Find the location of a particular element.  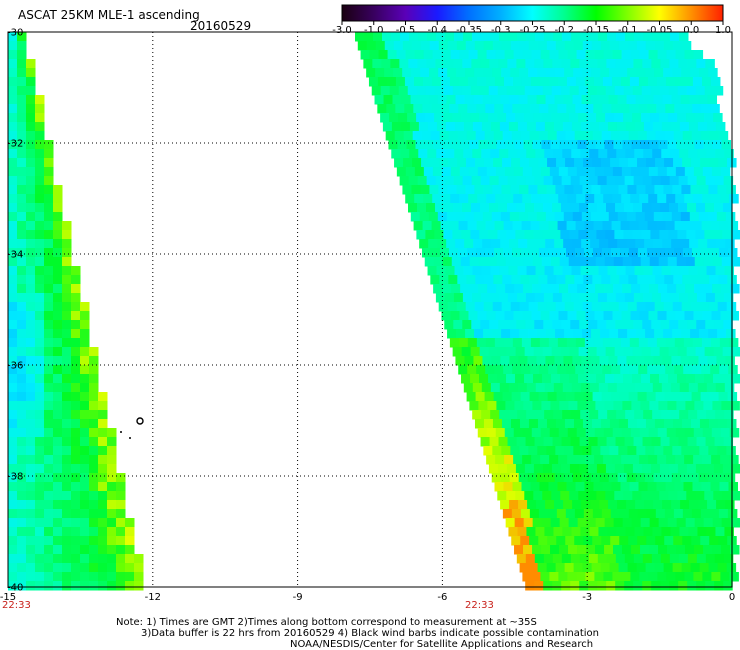

map-date: 20160529 is located at coordinates (221, 26).